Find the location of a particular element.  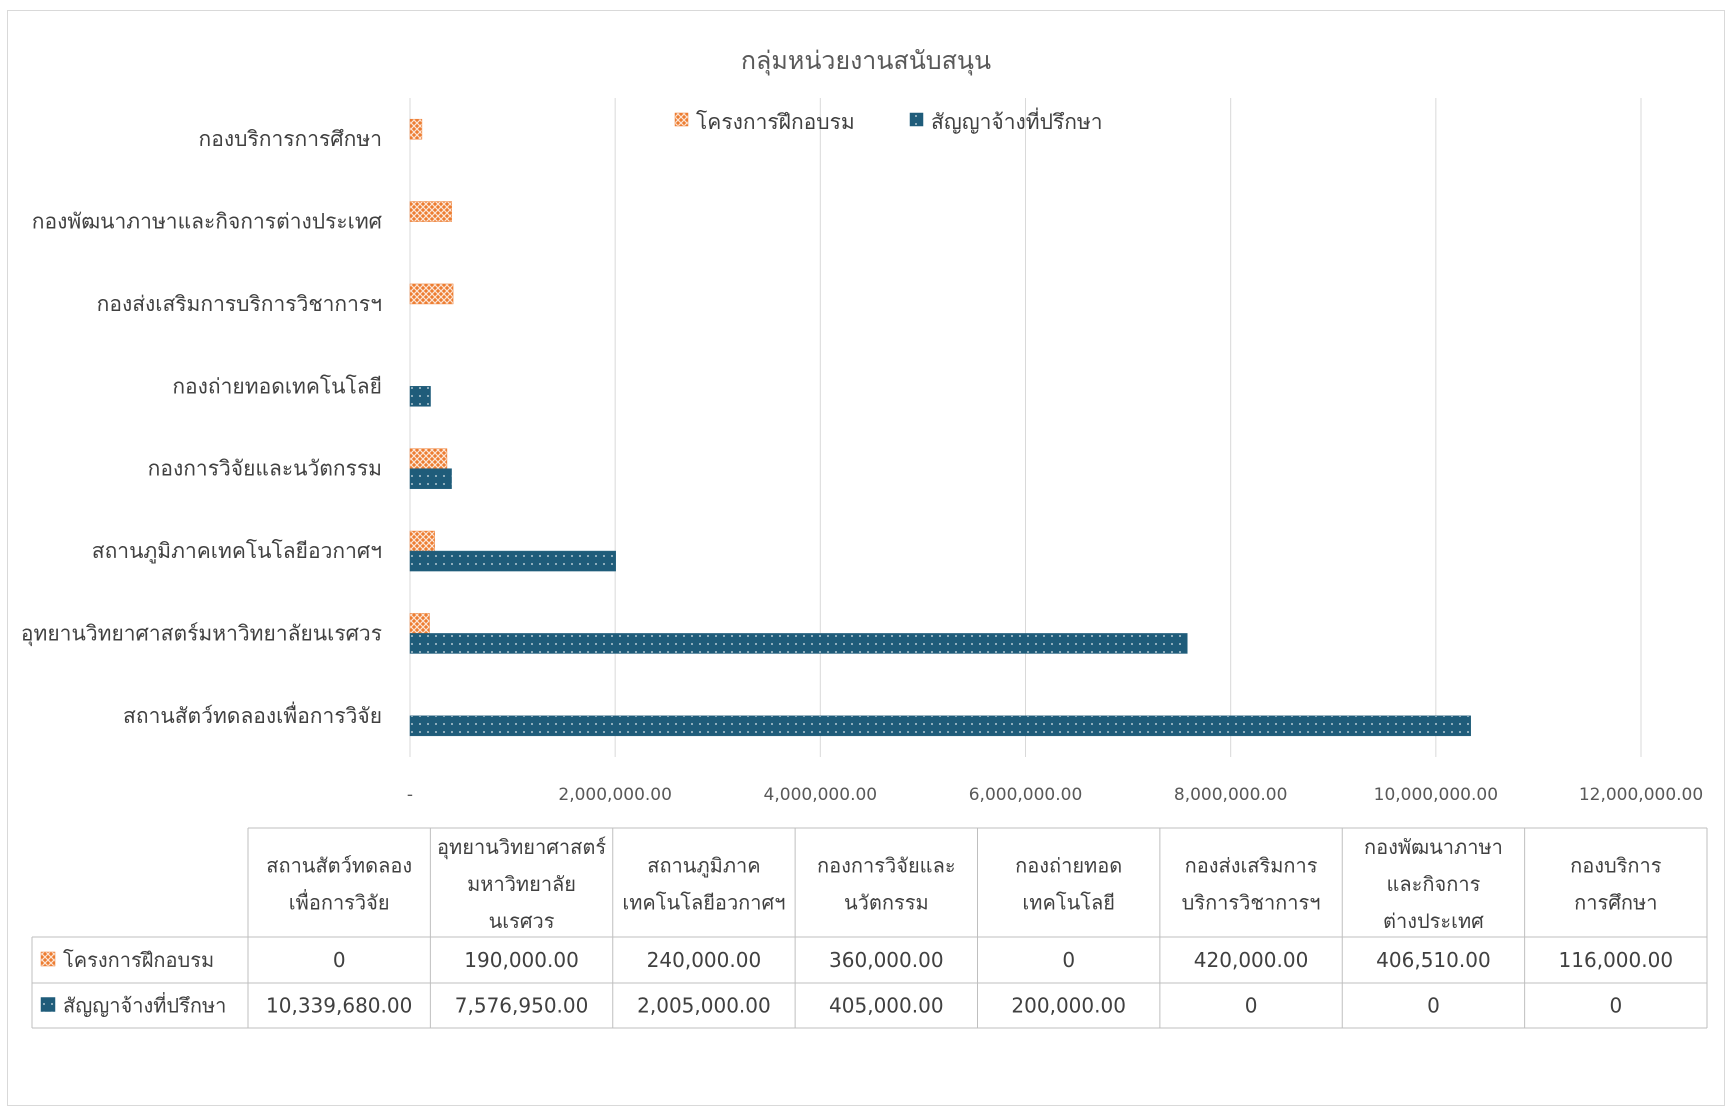

table-header-text: สถานภูมิภาค is located at coordinates (703, 866).